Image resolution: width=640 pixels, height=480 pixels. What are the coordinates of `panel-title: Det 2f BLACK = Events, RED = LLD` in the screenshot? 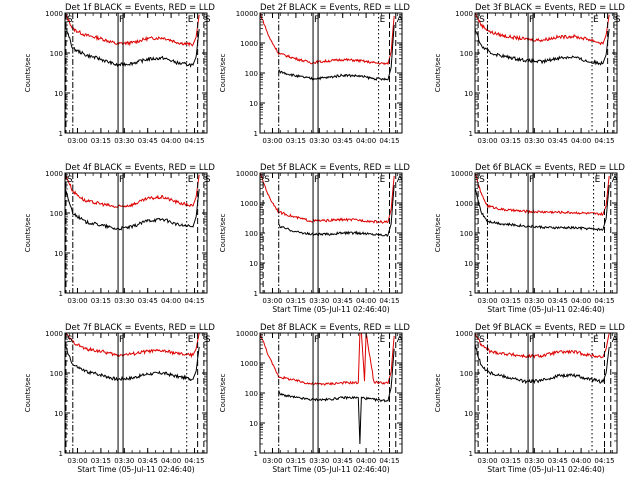 It's located at (335, 8).